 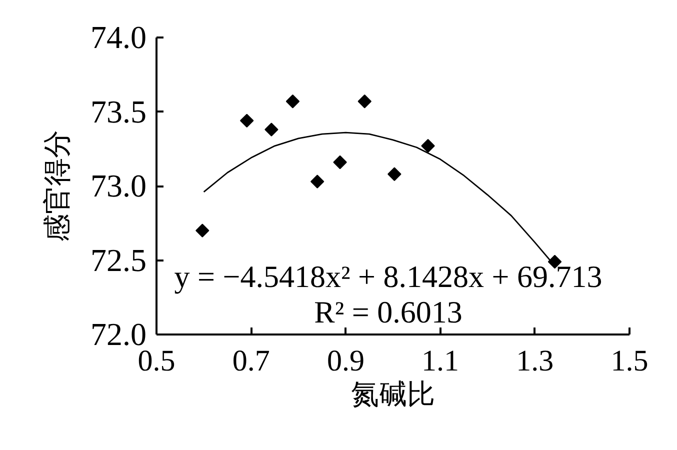 What do you see at coordinates (393, 395) in the screenshot?
I see `x-axis-title: 氮碱比` at bounding box center [393, 395].